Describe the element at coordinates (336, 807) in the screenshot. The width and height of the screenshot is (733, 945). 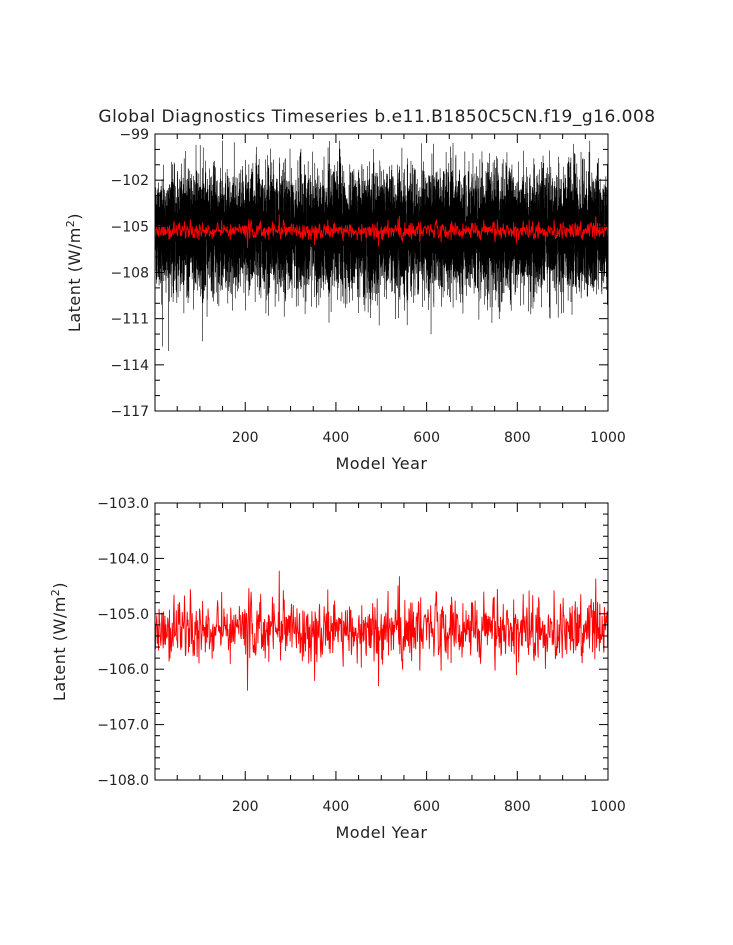
I see `bottom-x-tick-label: 400` at that location.